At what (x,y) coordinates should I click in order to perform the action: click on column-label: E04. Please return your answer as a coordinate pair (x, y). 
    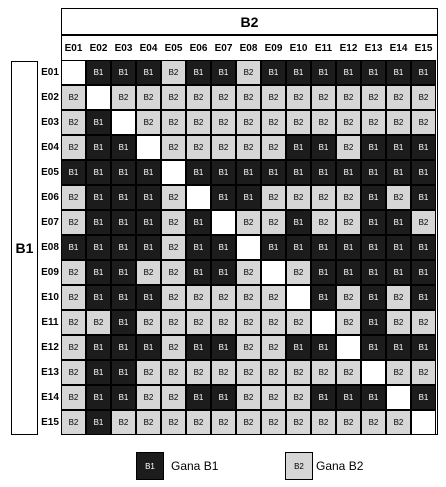
    Looking at the image, I should click on (148, 48).